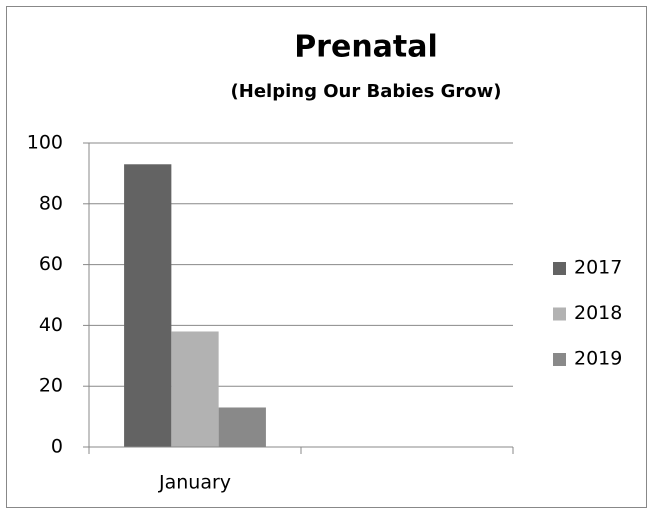  Describe the element at coordinates (51, 203) in the screenshot. I see `y-tick-label: 80` at that location.